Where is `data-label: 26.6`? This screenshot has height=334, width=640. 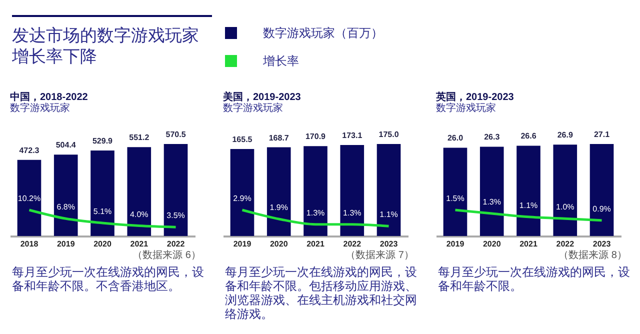 data-label: 26.6 is located at coordinates (528, 136).